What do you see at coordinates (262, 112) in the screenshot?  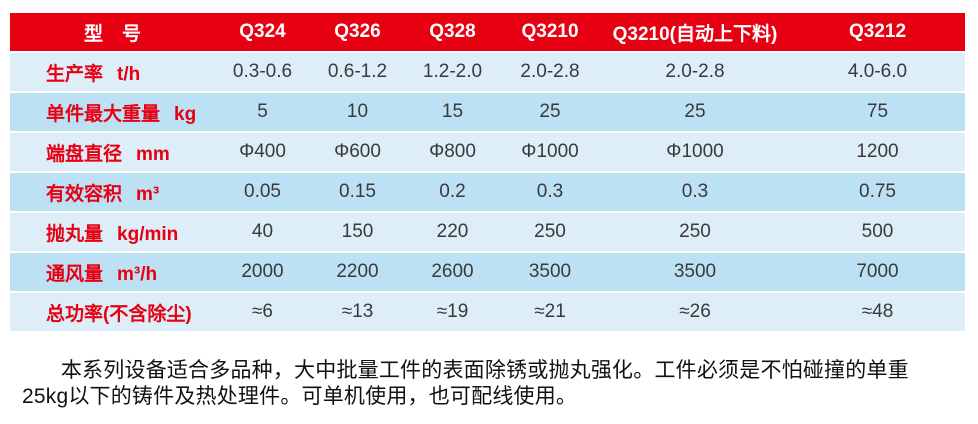 I see `spec-value: 5` at bounding box center [262, 112].